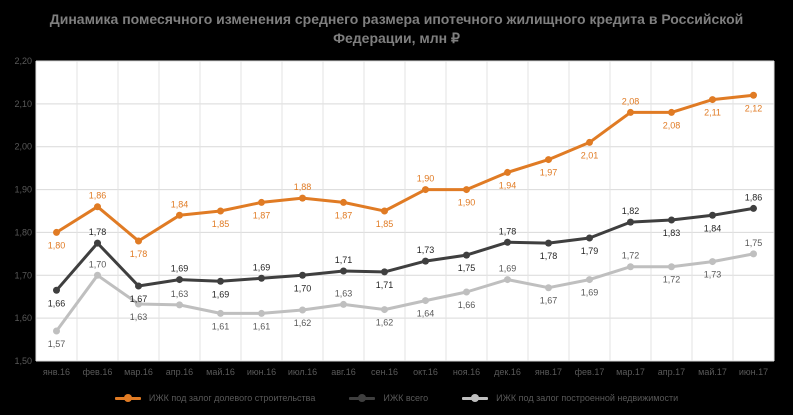 The width and height of the screenshot is (793, 415). I want to click on x-tick-label: апр.17, so click(671, 372).